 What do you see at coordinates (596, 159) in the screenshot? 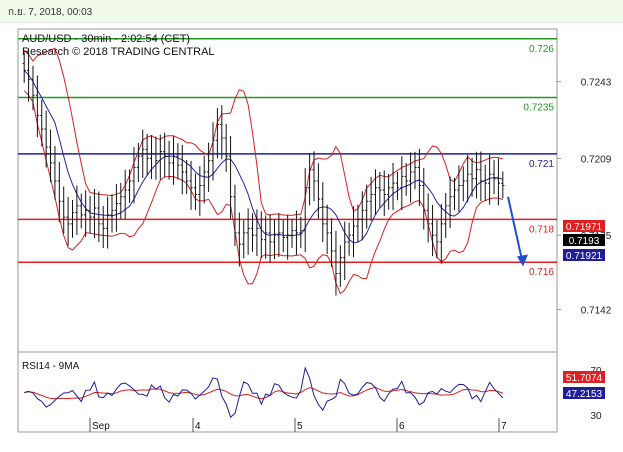
I see `price-tick-label: 0.7209` at bounding box center [596, 159].